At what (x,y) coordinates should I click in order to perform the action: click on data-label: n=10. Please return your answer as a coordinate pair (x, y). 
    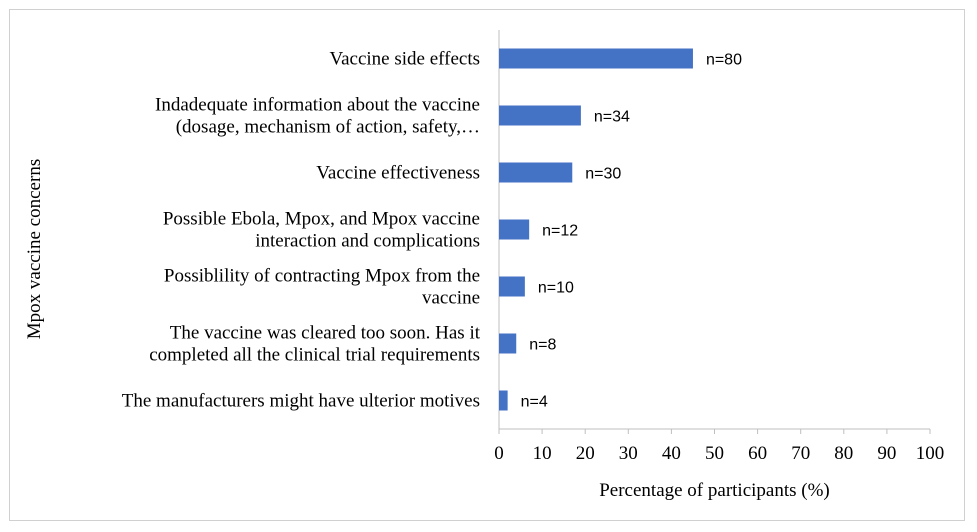
    Looking at the image, I should click on (556, 288).